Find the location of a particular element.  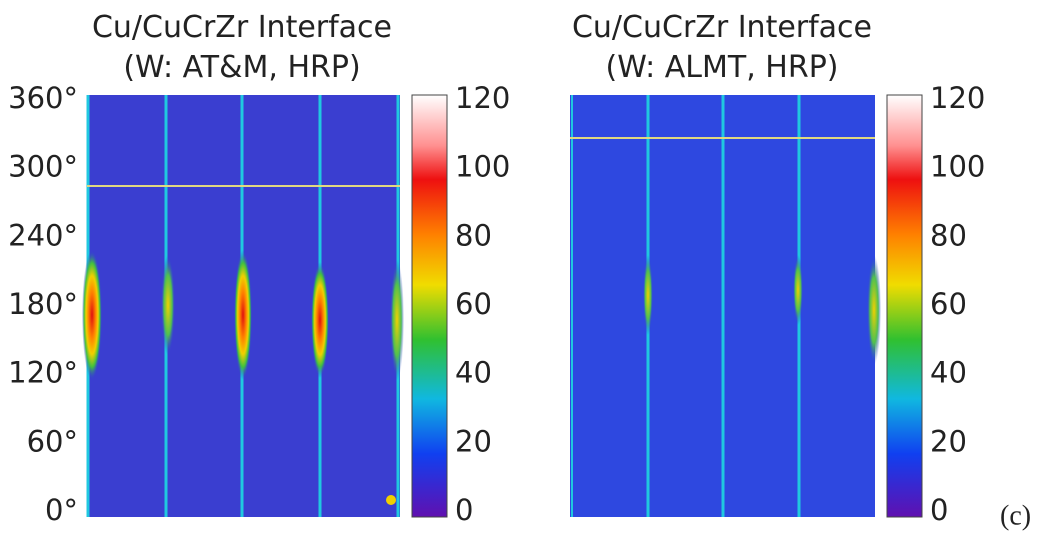

y-tick-label: 180° is located at coordinates (43, 304).